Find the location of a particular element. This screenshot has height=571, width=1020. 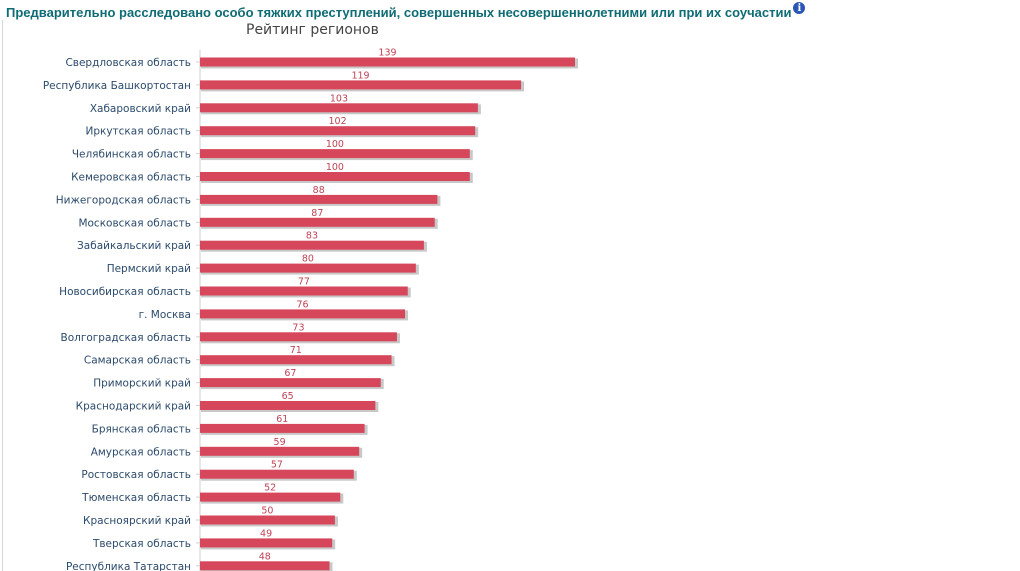

category-label: Тверская область is located at coordinates (141, 544).